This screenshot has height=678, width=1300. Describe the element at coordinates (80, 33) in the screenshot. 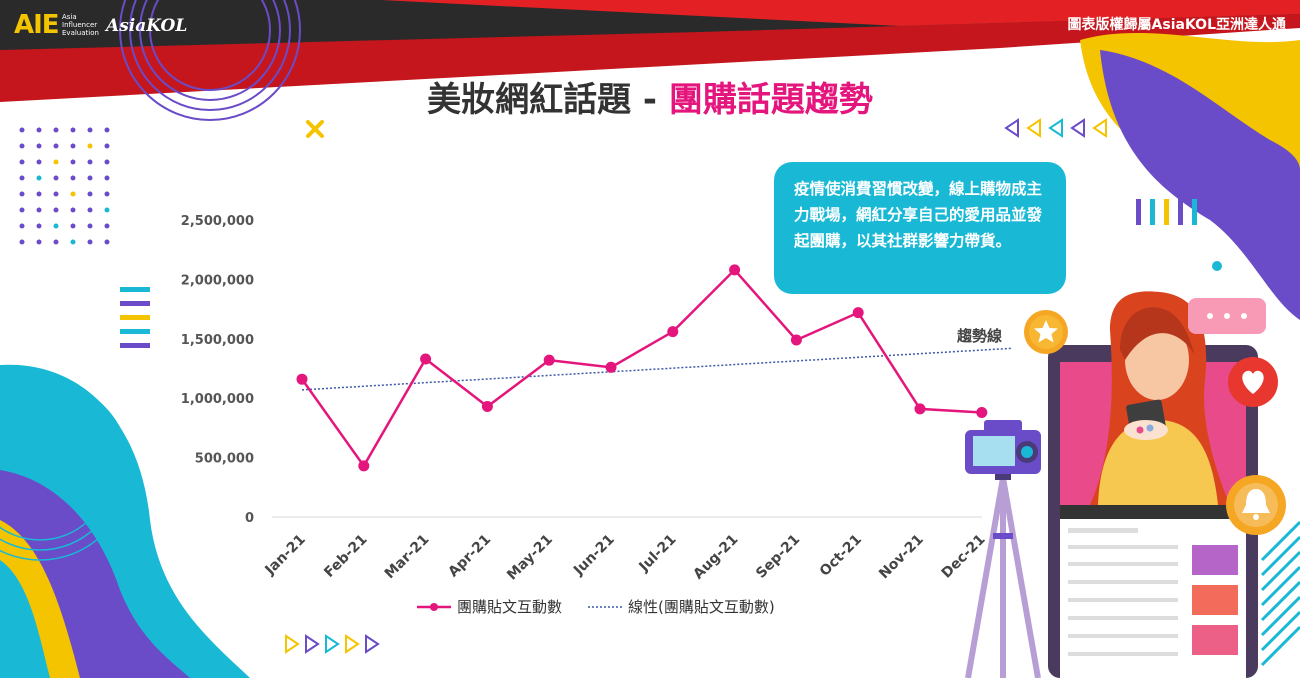

I see `aie-logo-line-3: Evaluation` at that location.